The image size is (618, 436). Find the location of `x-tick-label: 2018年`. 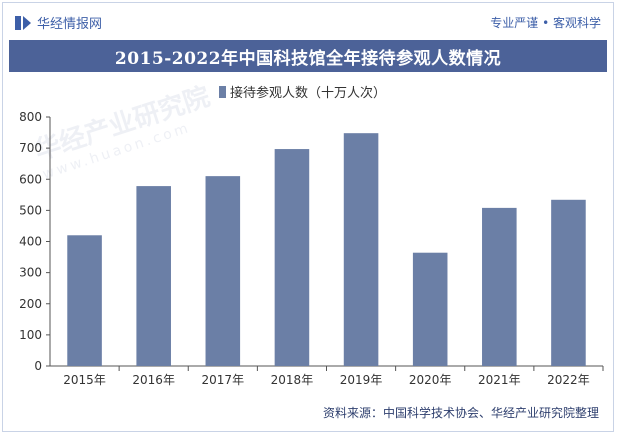

x-tick-label: 2018年 is located at coordinates (292, 380).